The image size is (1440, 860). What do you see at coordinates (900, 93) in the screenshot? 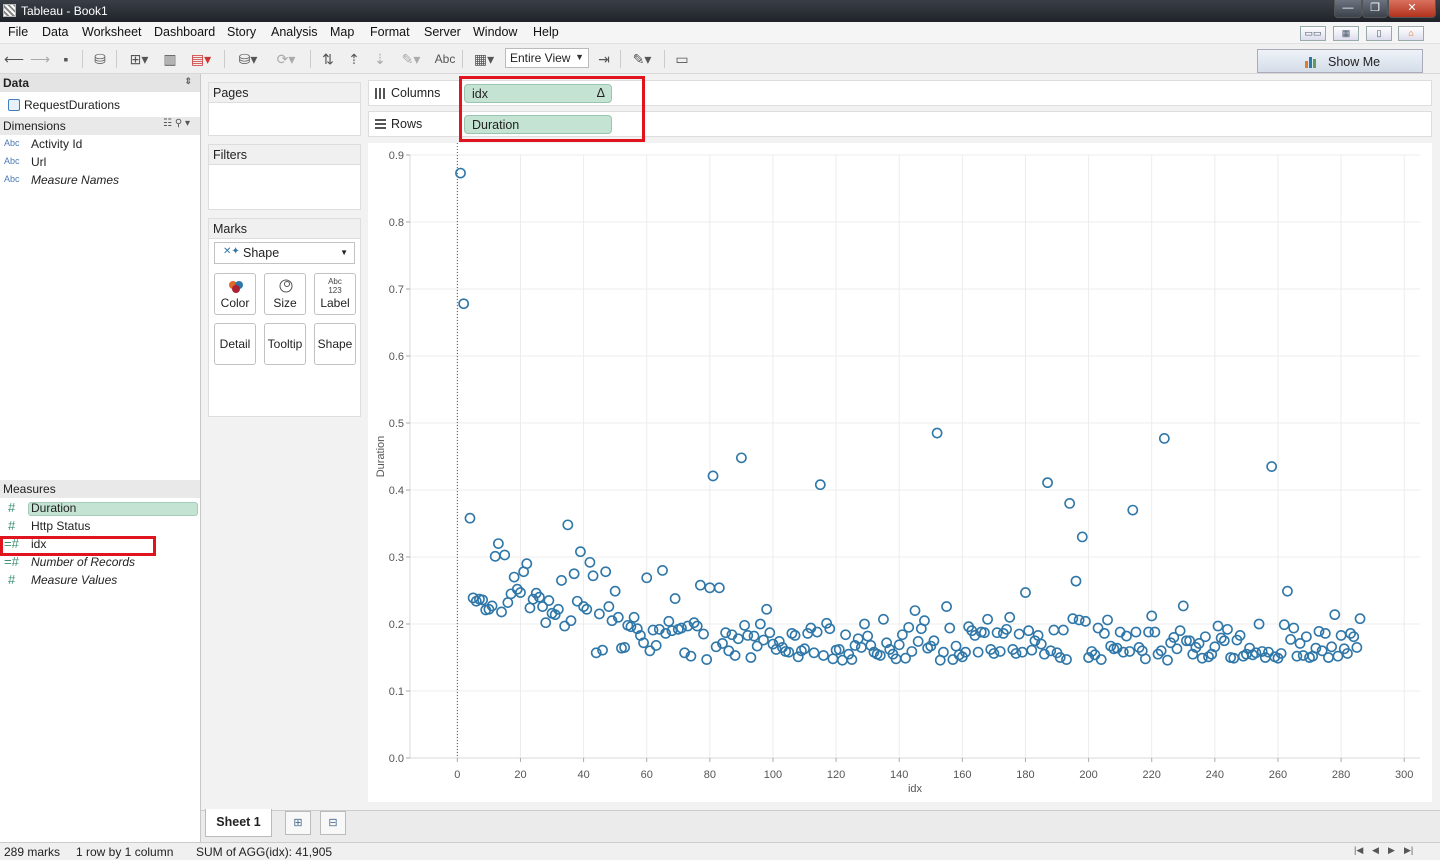
I see `columns-shelf: Columns idx Δ` at bounding box center [900, 93].